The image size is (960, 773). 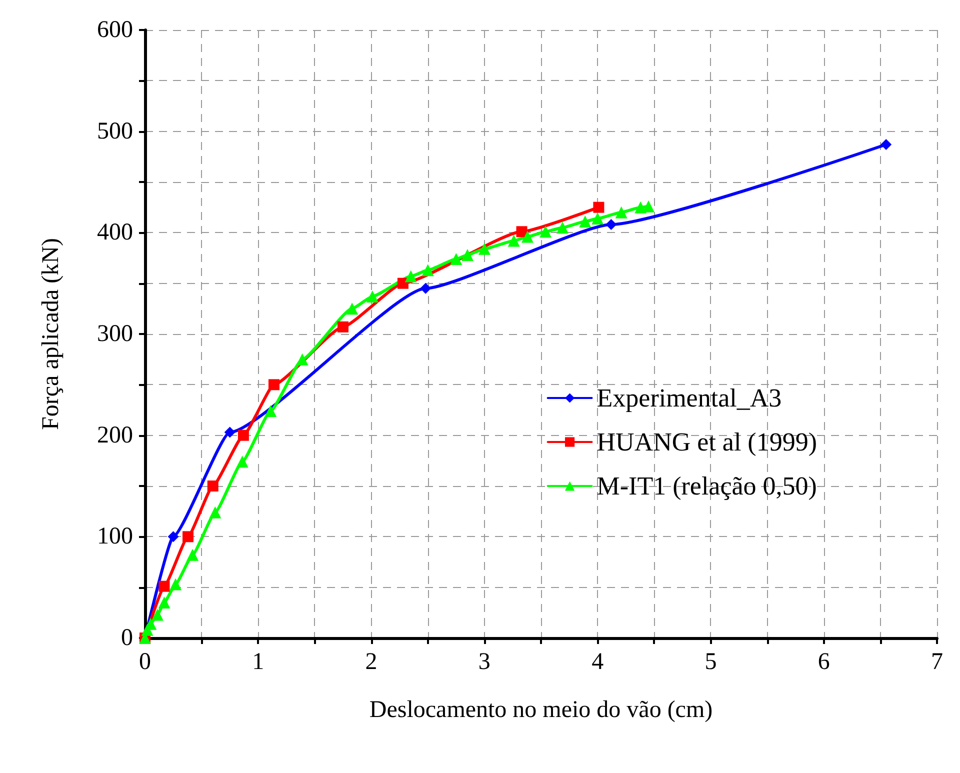 I want to click on y-tick-label: 0, so click(x=127, y=638).